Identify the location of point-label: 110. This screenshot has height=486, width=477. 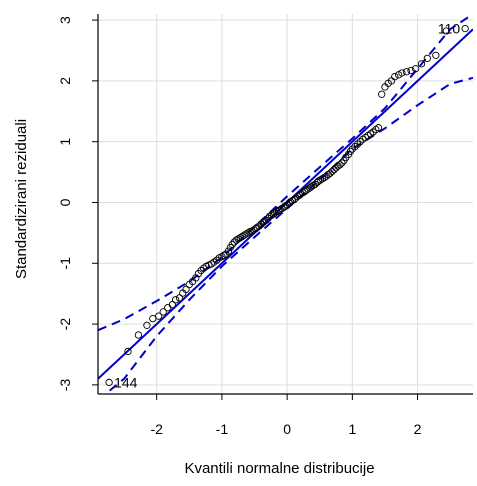
(449, 29).